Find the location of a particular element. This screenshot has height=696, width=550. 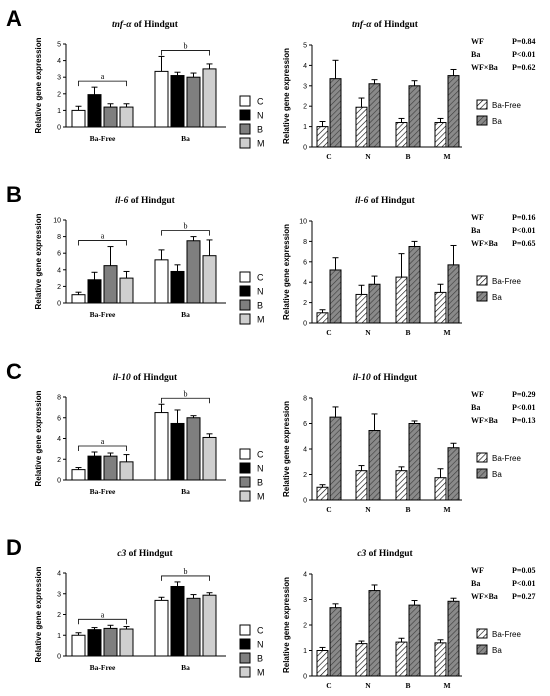

sig-letter: a is located at coordinates (103, 76).